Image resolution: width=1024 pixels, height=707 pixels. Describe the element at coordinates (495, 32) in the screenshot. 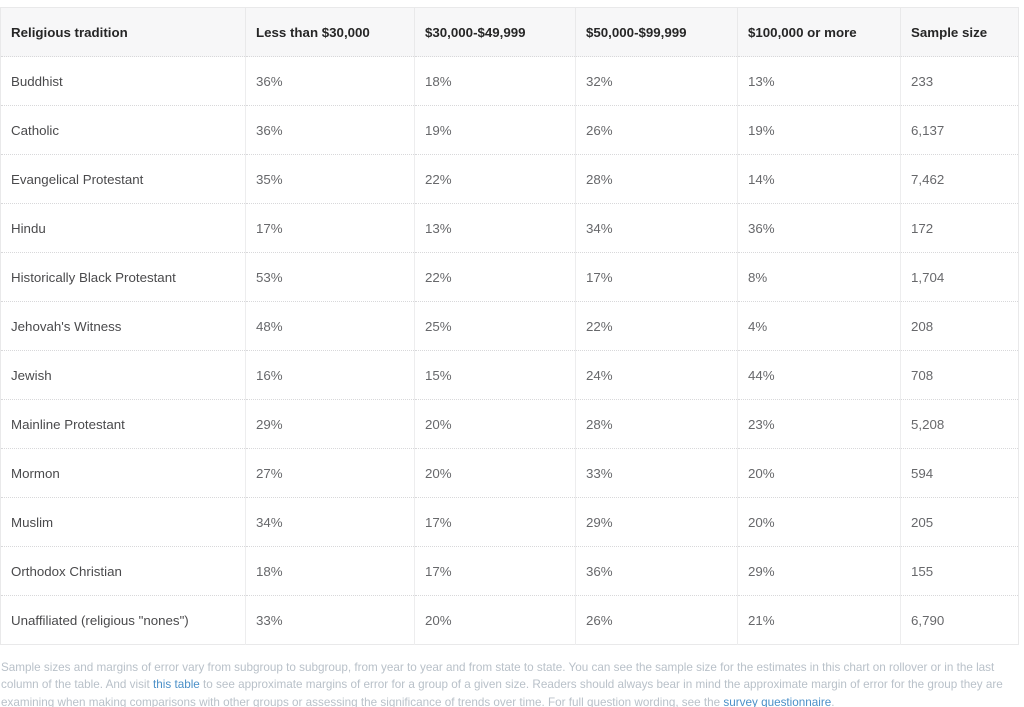

I see `column-header-30000-49999: $30,000-$49,999` at that location.